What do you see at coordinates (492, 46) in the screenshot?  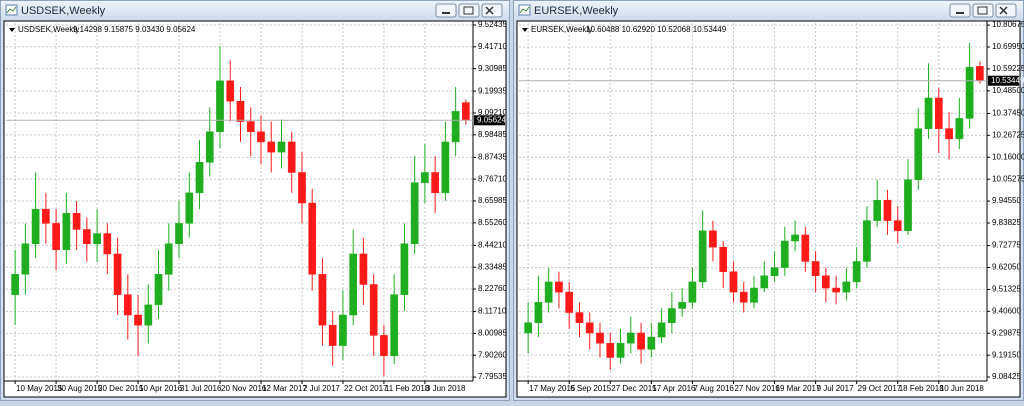 I see `y-tick-label: 9.41710` at bounding box center [492, 46].